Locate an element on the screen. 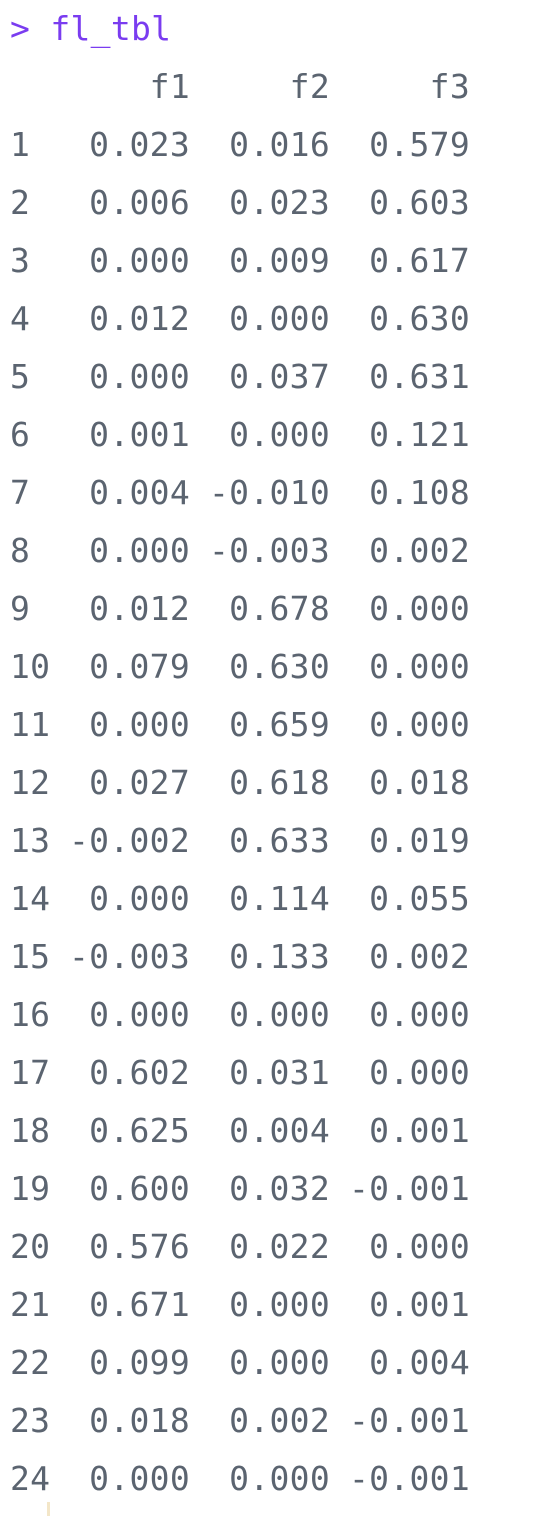  table-row: 20 0.576 0.022 0.000 is located at coordinates (275, 1247).